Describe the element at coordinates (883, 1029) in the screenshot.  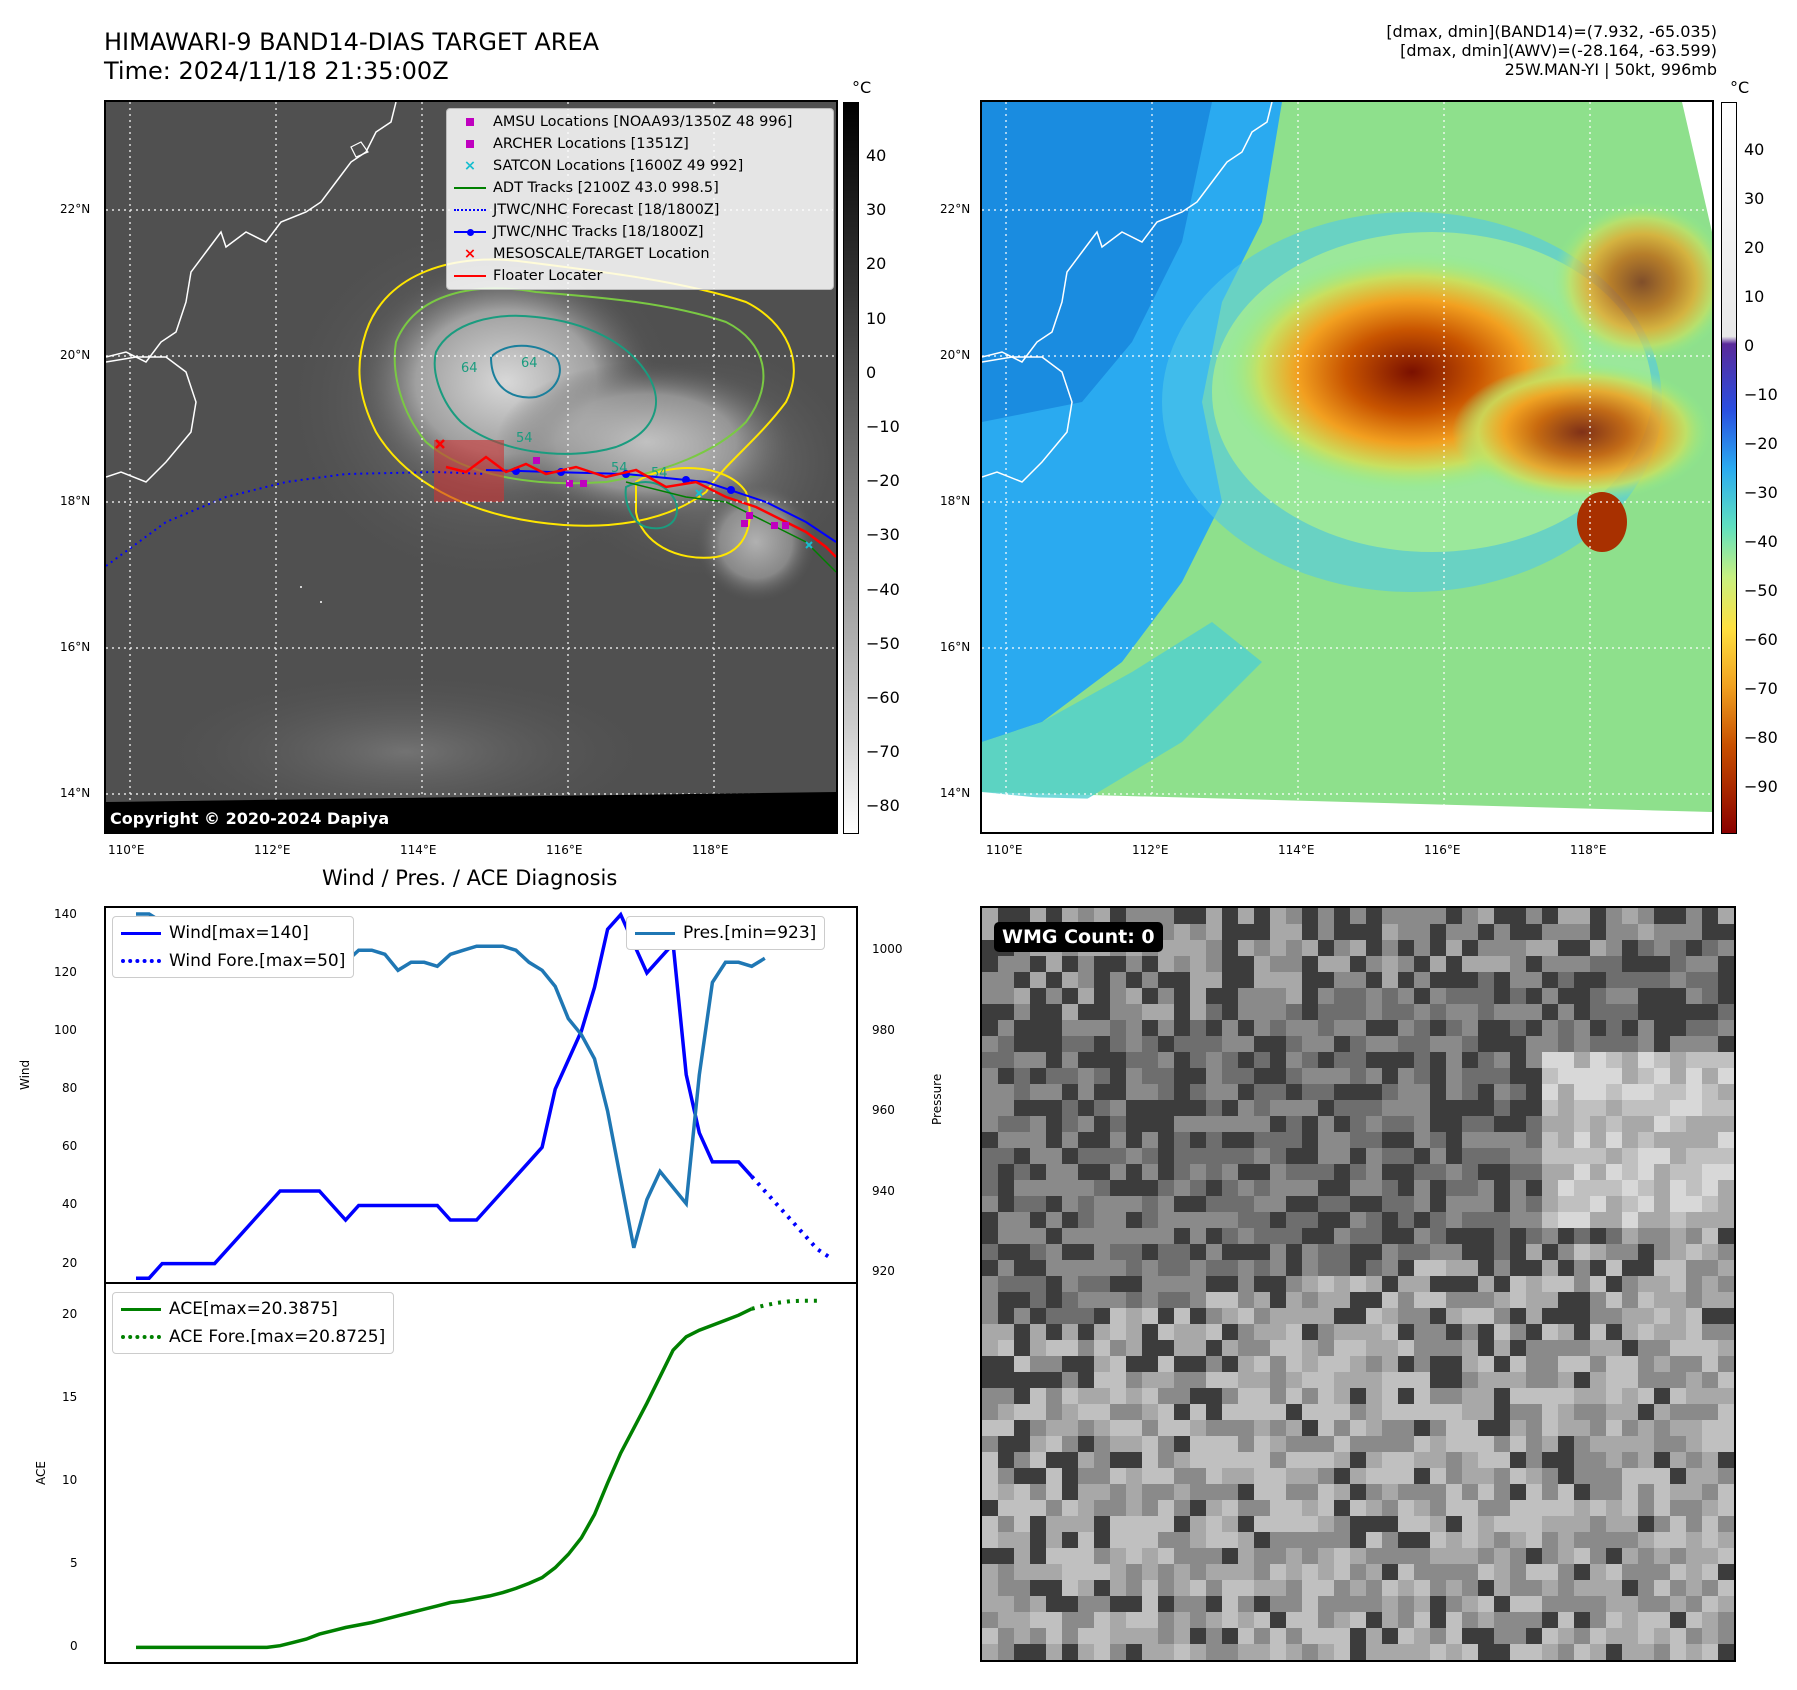
I see `pressure-tick-label: 980` at that location.